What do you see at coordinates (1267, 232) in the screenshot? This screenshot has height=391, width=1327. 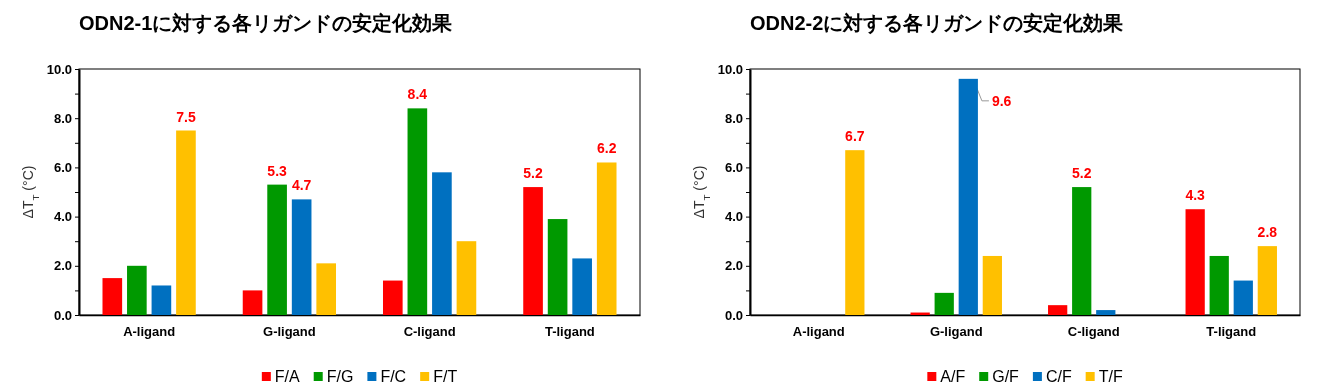 I see `data-label: 2.8` at bounding box center [1267, 232].